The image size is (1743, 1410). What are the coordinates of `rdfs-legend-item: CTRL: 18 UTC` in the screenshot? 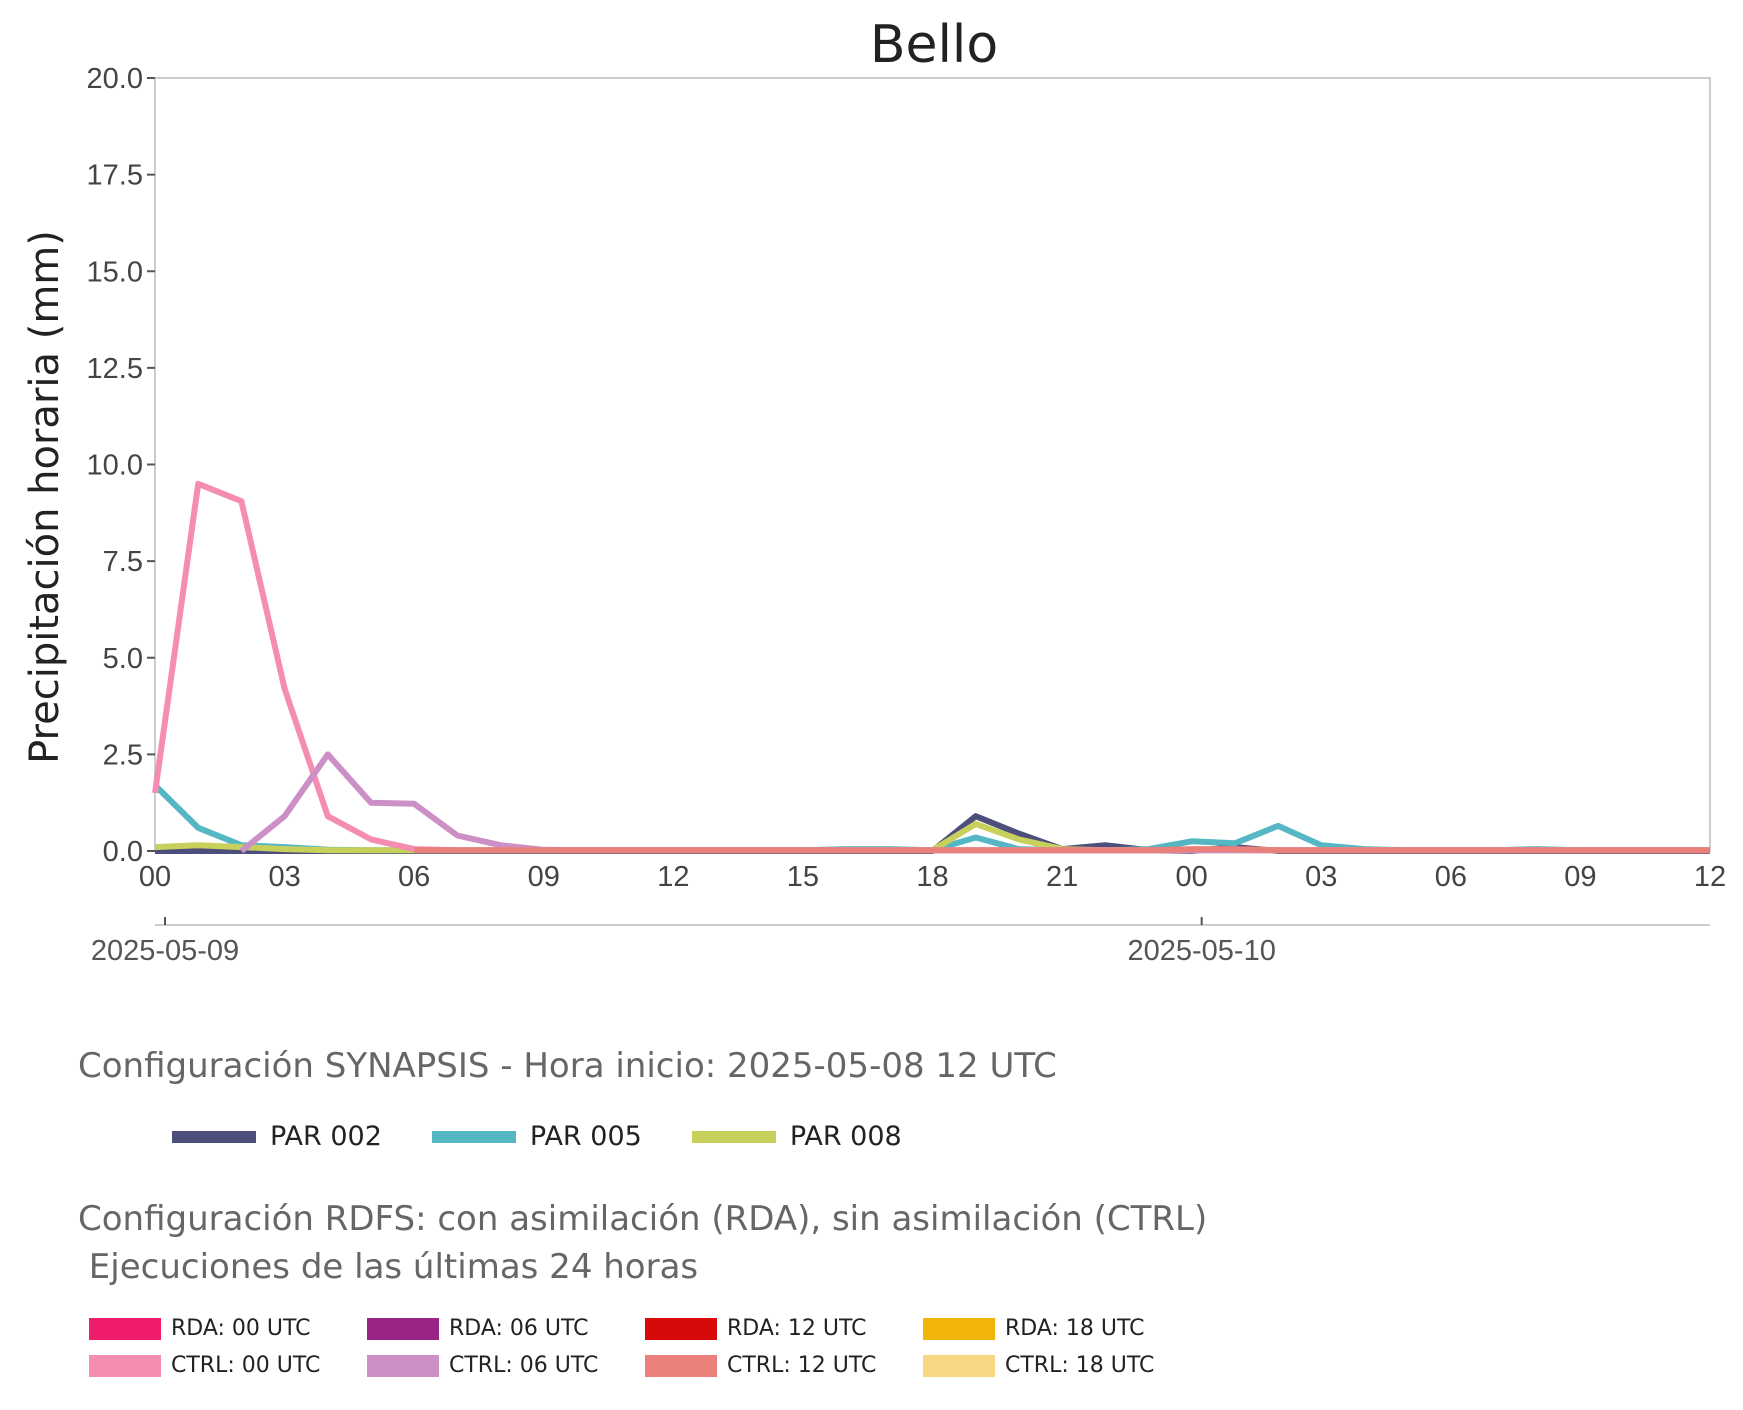 It's located at (1062, 1365).